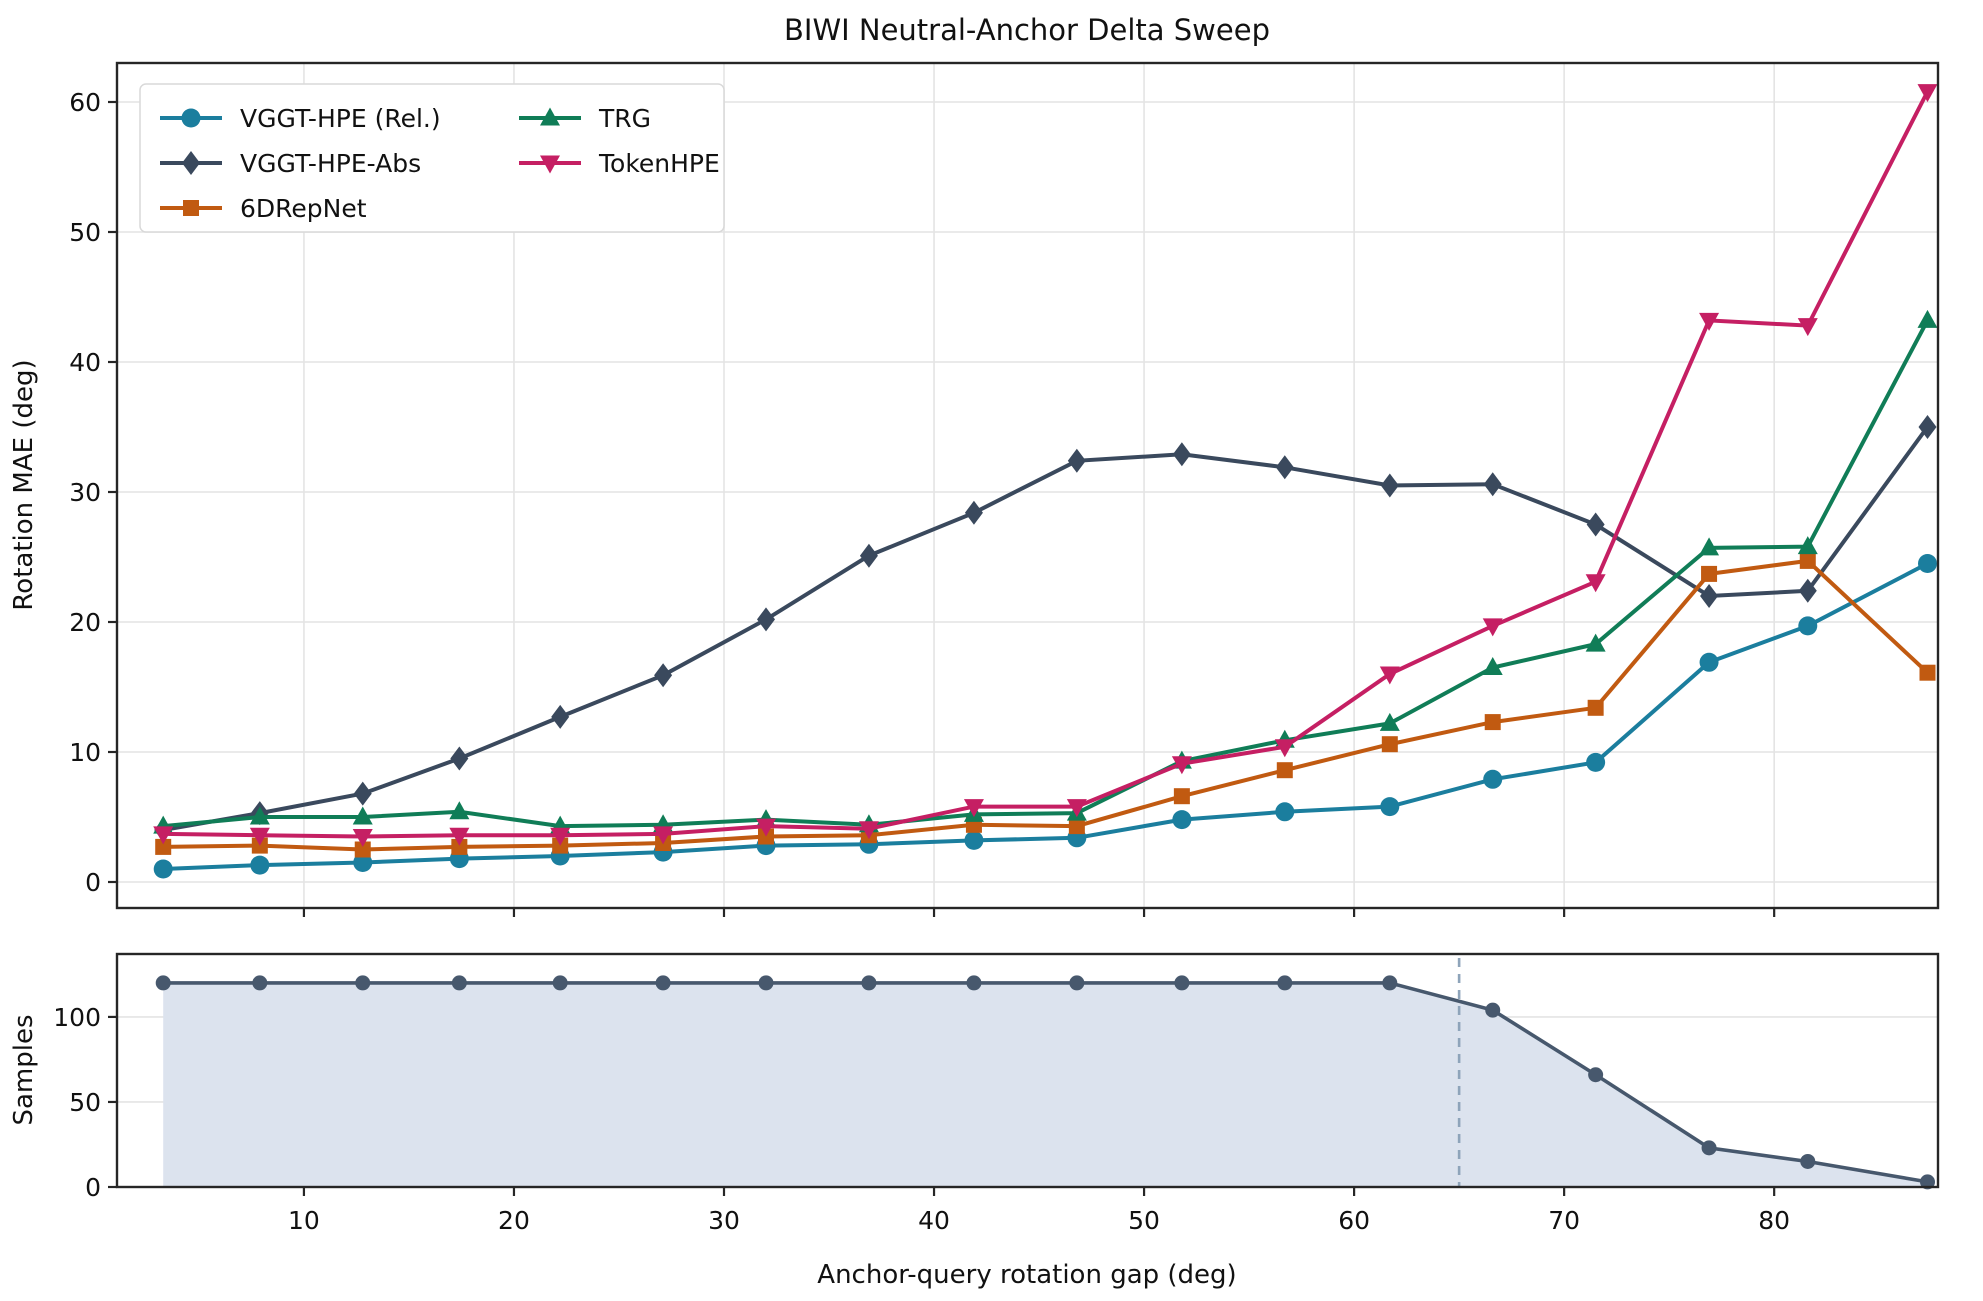 The image size is (1983, 1301). What do you see at coordinates (1564, 1220) in the screenshot?
I see `x-tick-label: 70` at bounding box center [1564, 1220].